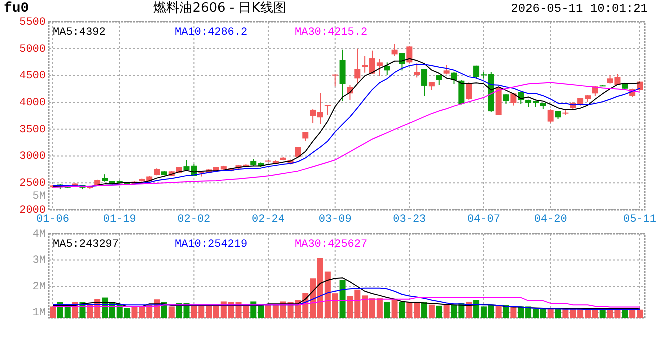 This screenshot has width=660, height=360. I want to click on text: MA10:254219, so click(211, 244).